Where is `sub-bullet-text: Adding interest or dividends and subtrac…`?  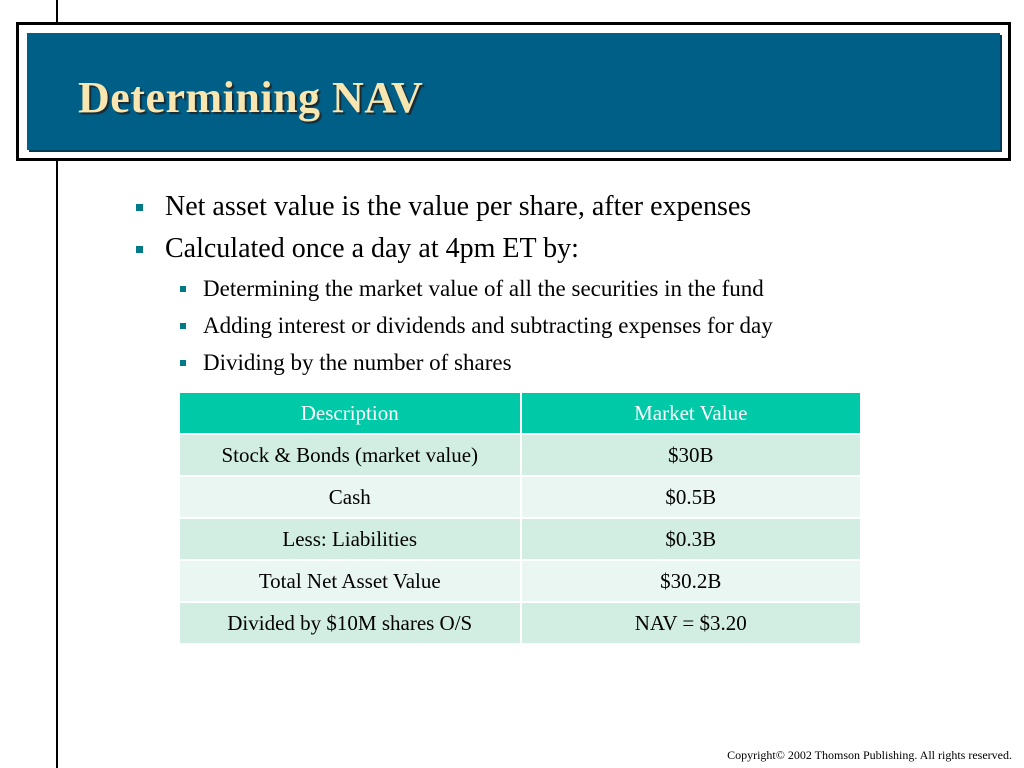
sub-bullet-text: Adding interest or dividends and subtrac… is located at coordinates (488, 325).